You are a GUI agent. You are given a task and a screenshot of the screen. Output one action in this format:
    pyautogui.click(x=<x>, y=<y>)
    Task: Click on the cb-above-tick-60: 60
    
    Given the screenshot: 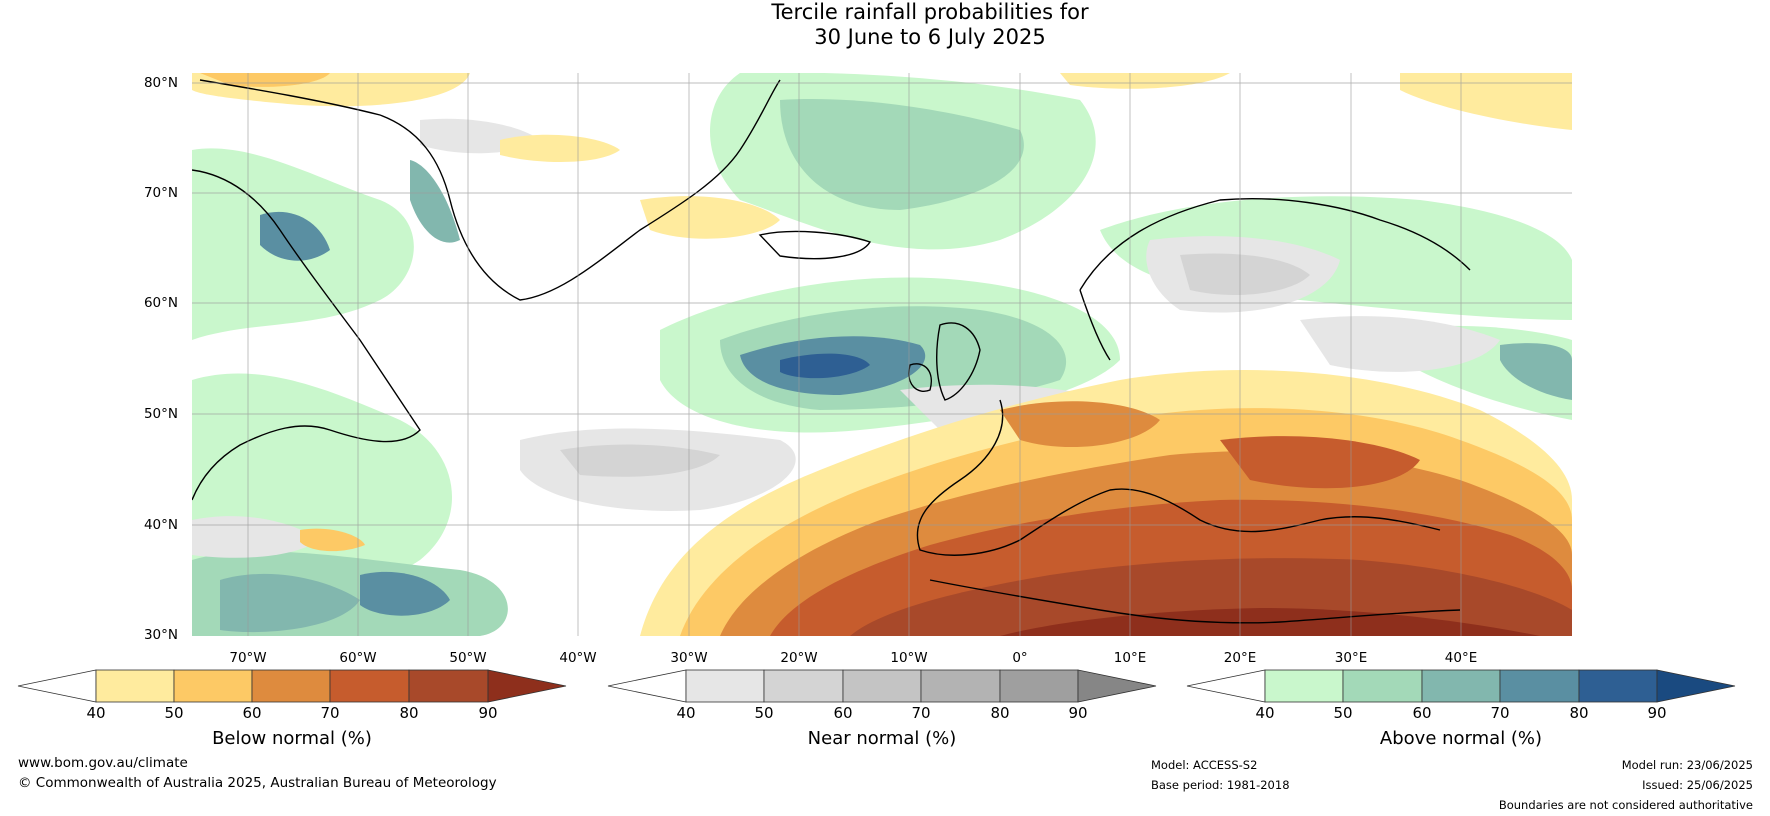 What is the action you would take?
    pyautogui.click(x=1422, y=713)
    